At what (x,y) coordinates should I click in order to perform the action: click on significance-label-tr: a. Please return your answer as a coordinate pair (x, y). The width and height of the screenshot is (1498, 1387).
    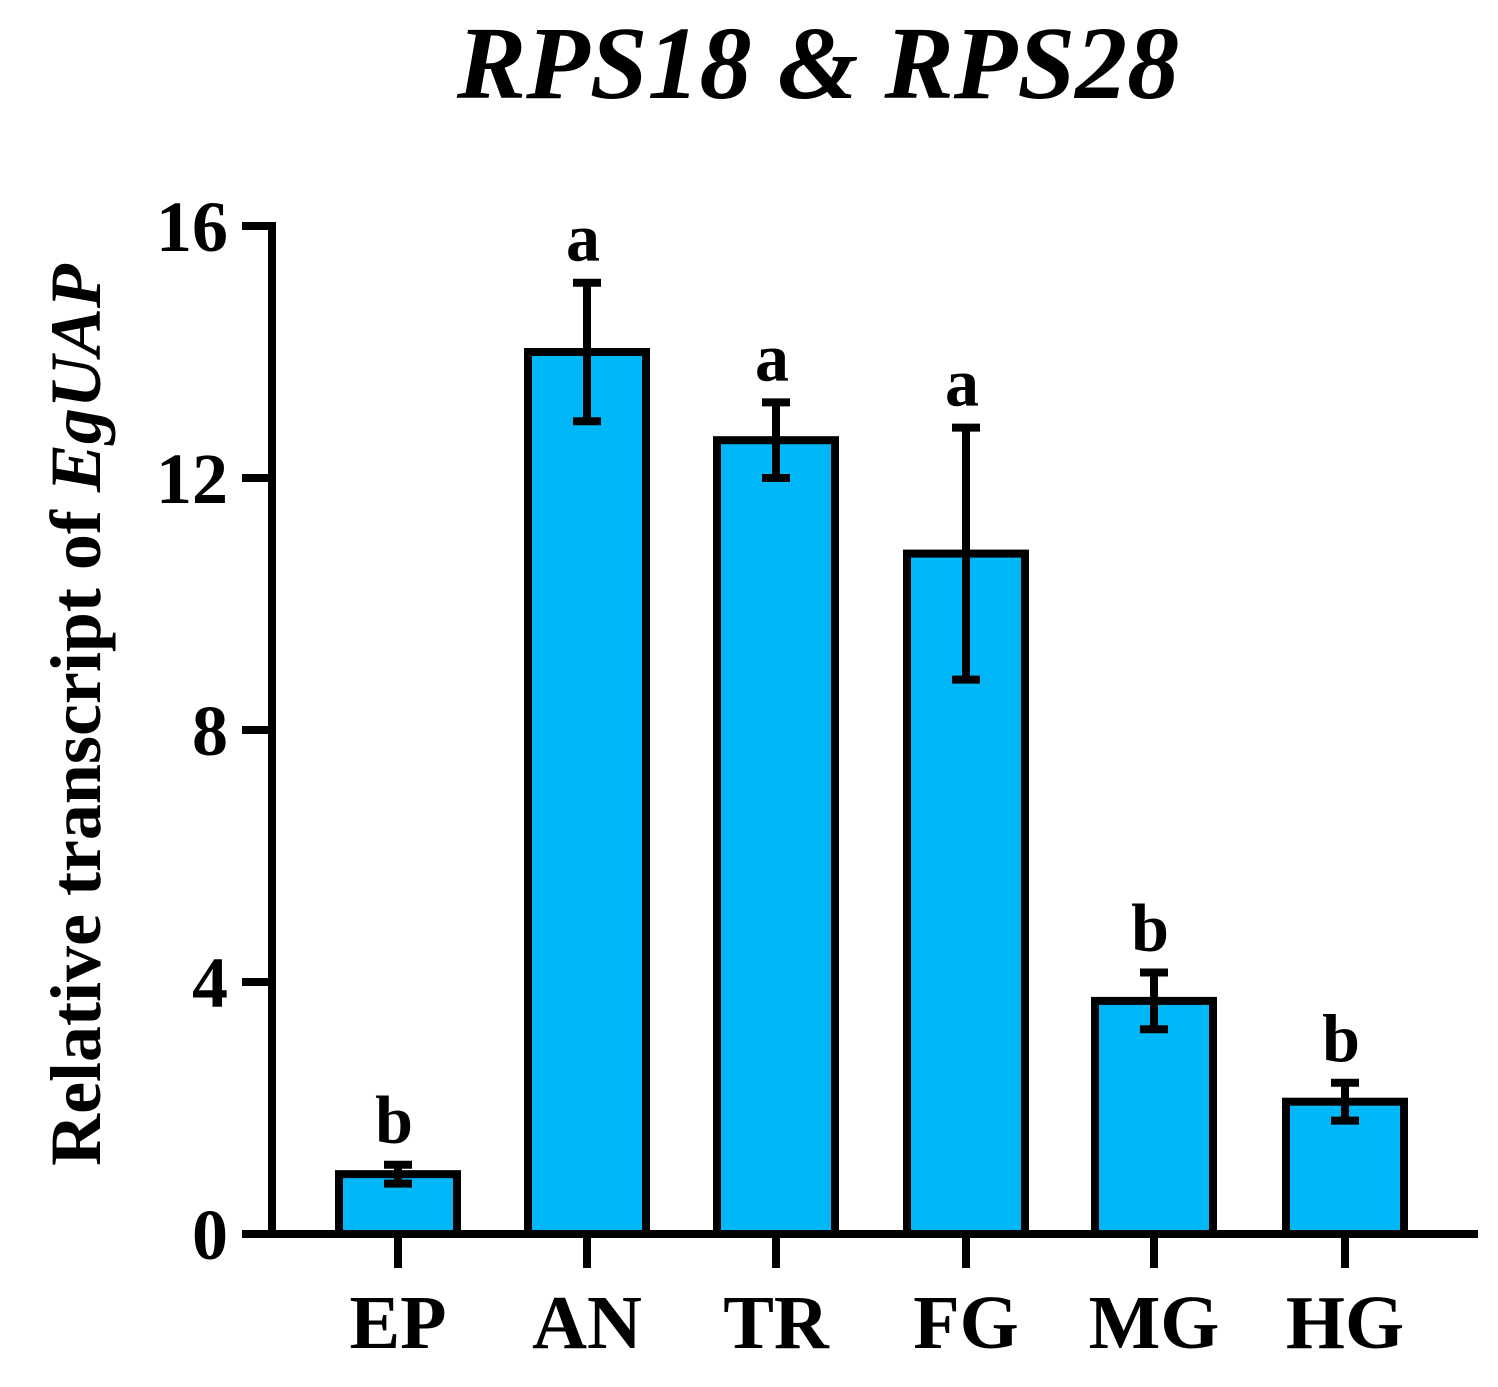
    Looking at the image, I should click on (772, 357).